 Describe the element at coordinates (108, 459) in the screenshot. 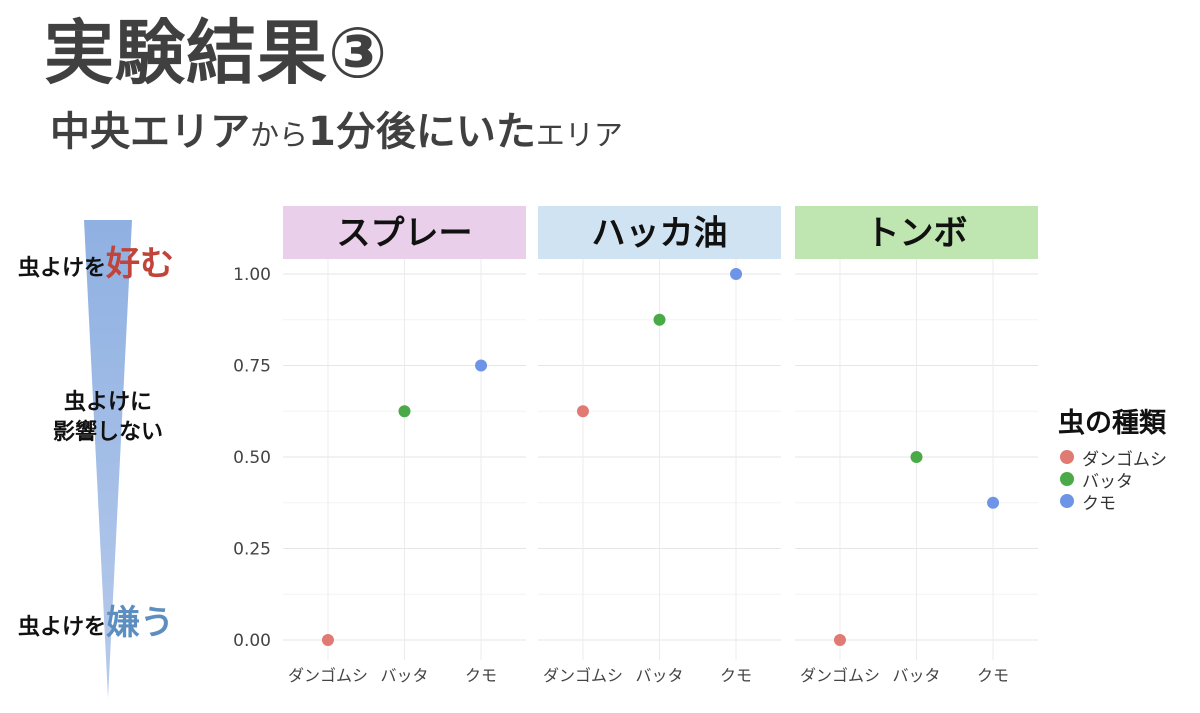

I see `preference-scale-wedge` at that location.